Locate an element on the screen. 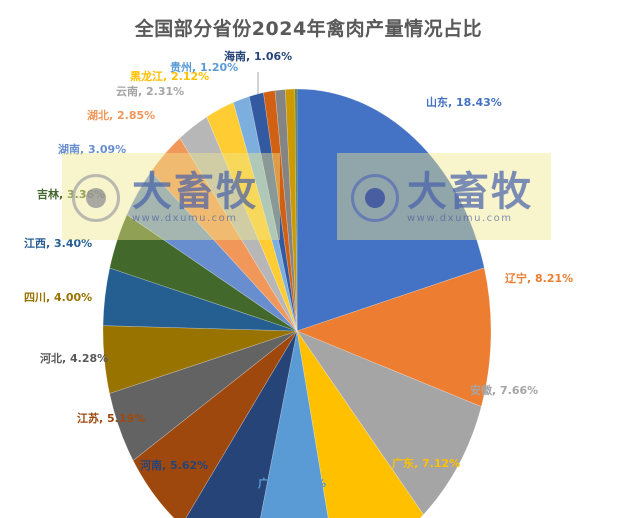 The width and height of the screenshot is (617, 518). data-label: 黑龙江, 2.12% is located at coordinates (170, 76).